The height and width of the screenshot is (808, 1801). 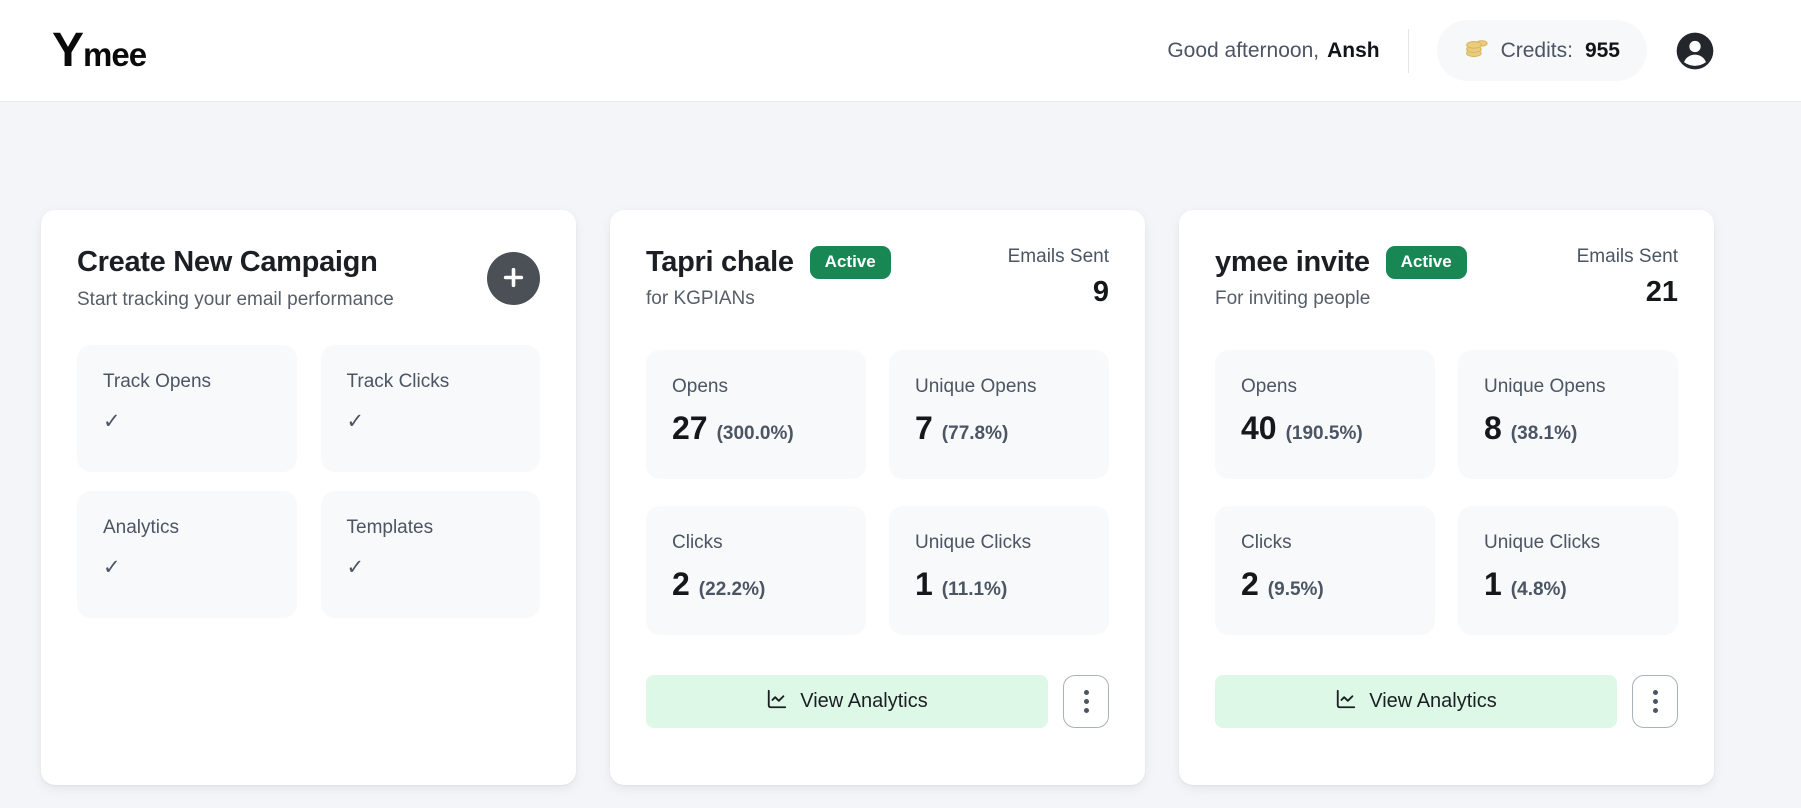 What do you see at coordinates (755, 433) in the screenshot?
I see `stat-percent: (300.0%)` at bounding box center [755, 433].